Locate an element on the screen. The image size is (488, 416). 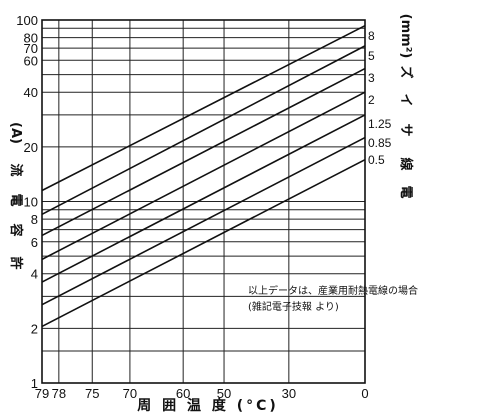
x-tick-label: 50 is located at coordinates (224, 393).